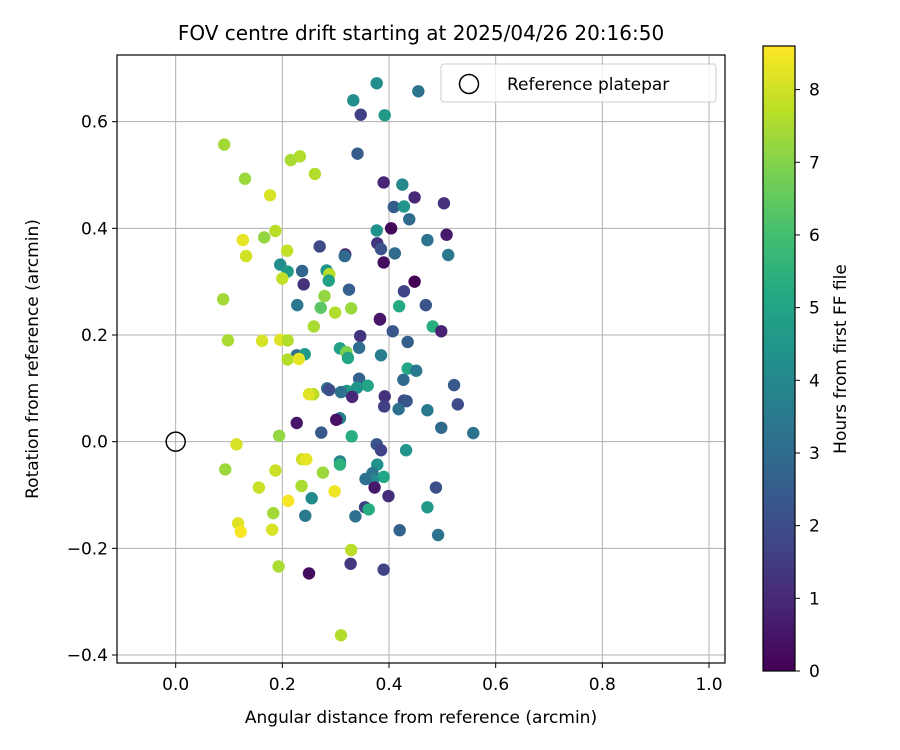  I want to click on legend-reference-marker, so click(469, 84).